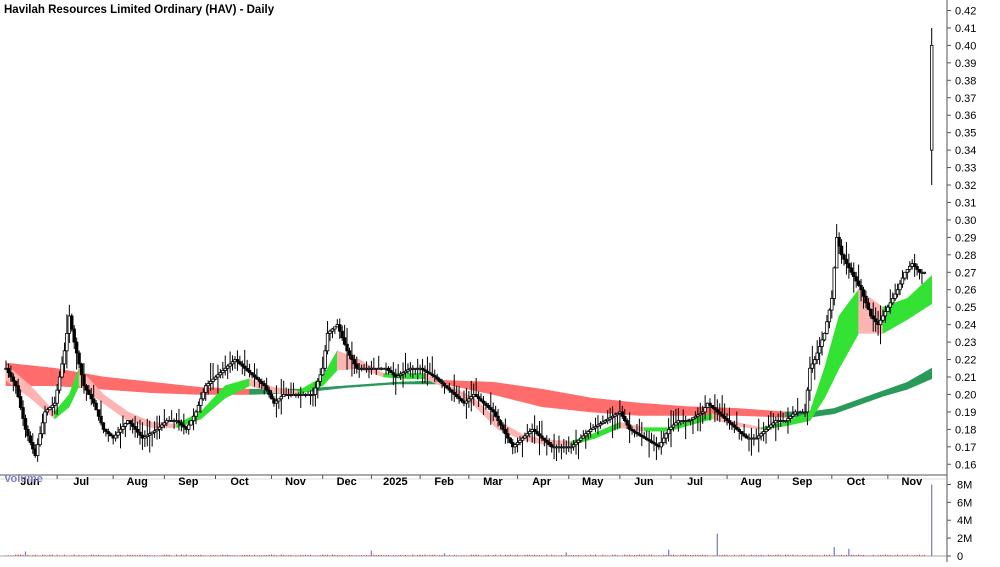 The image size is (1000, 567). What do you see at coordinates (188, 482) in the screenshot?
I see `month-tick-label: Sep` at bounding box center [188, 482].